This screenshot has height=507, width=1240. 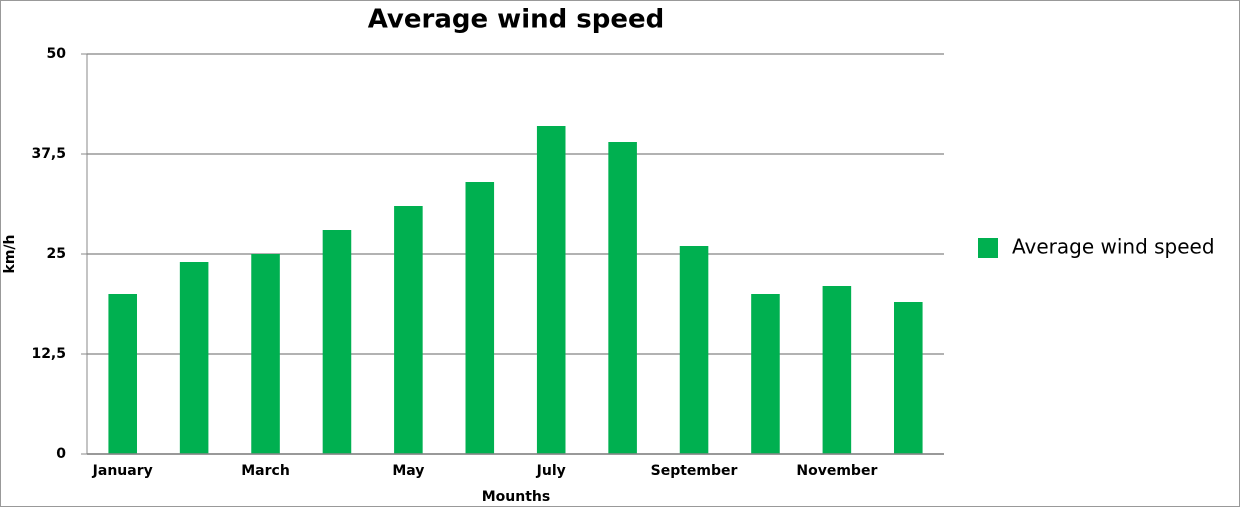 I want to click on y-tick-label: 0, so click(x=61, y=454).